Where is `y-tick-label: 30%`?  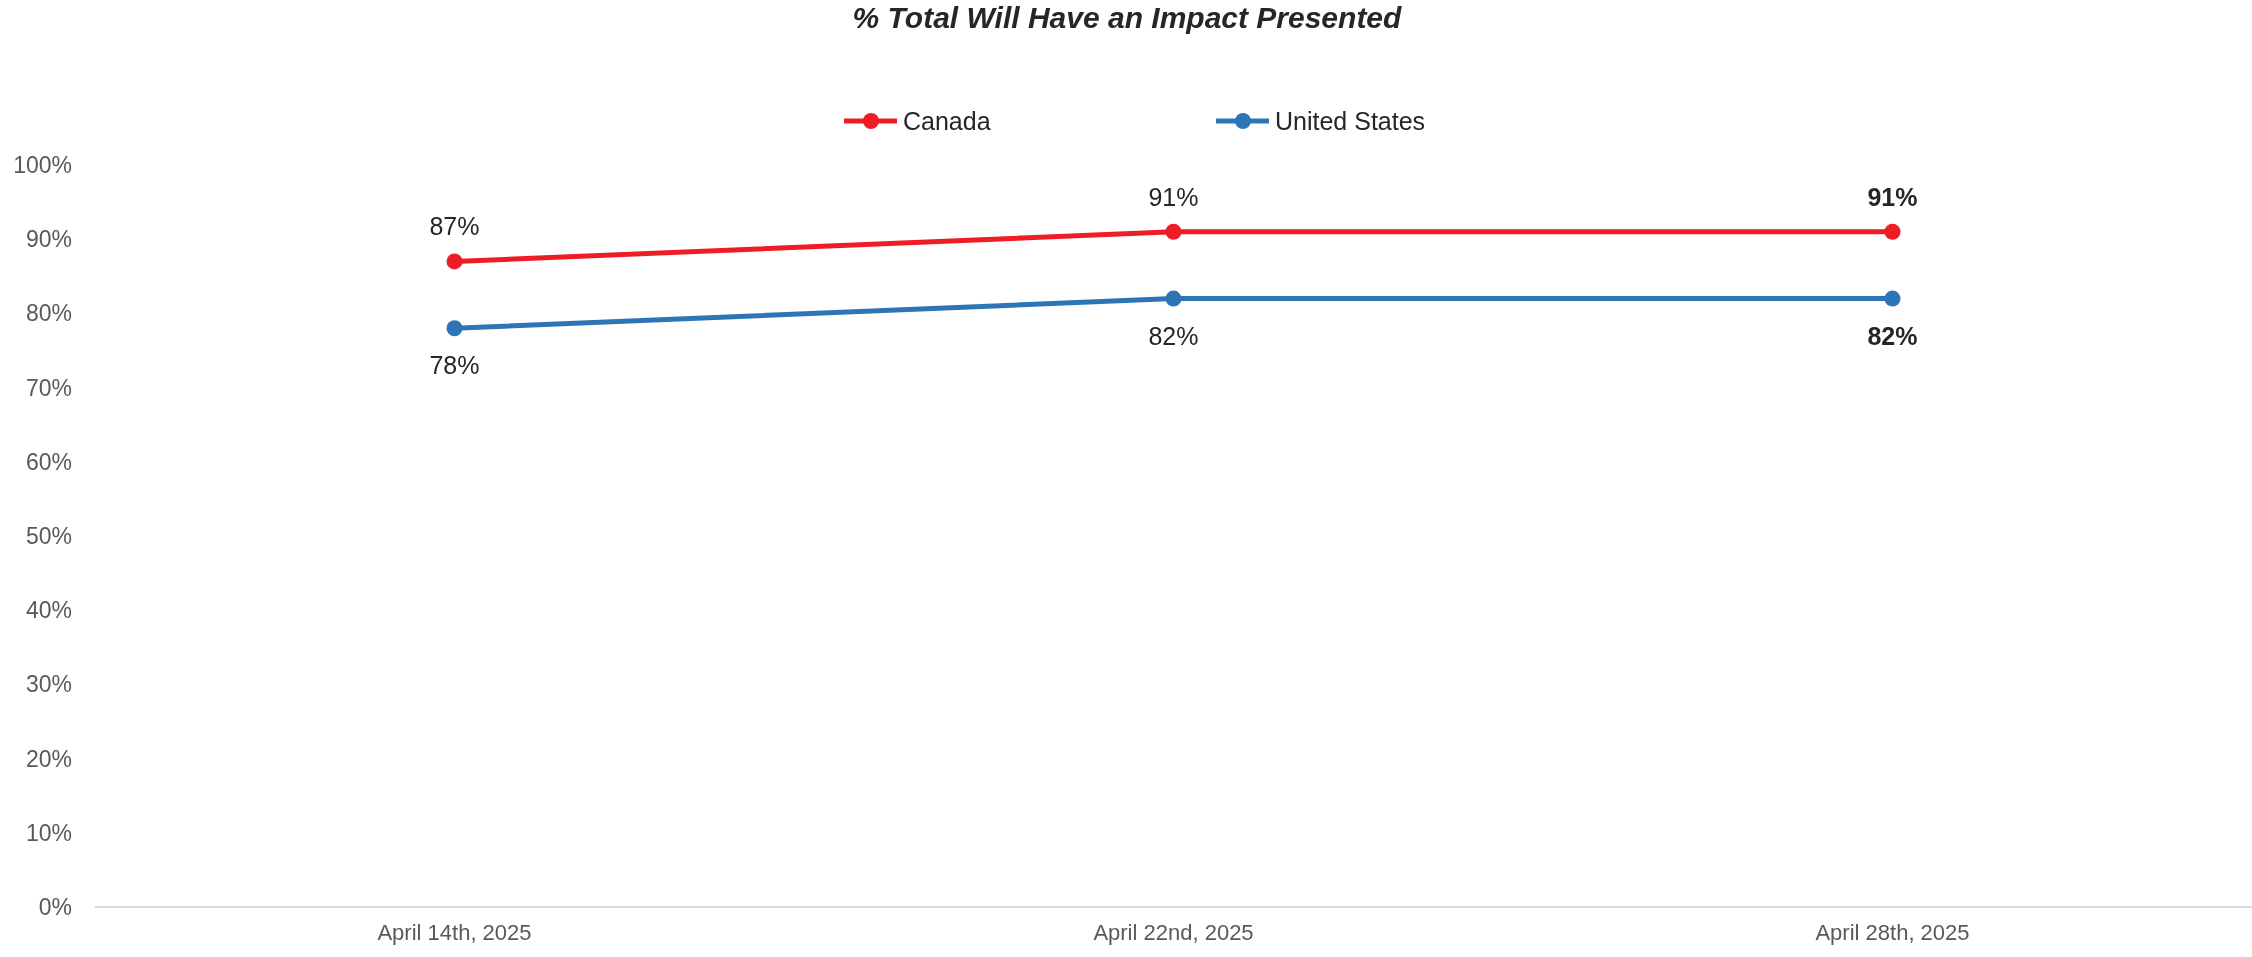 y-tick-label: 30% is located at coordinates (48, 684).